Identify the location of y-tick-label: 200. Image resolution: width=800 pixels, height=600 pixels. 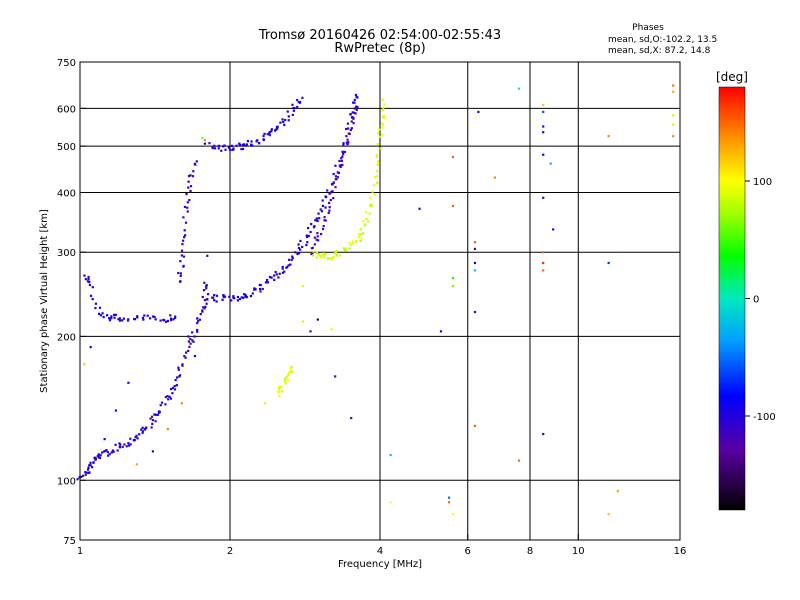
(66, 337).